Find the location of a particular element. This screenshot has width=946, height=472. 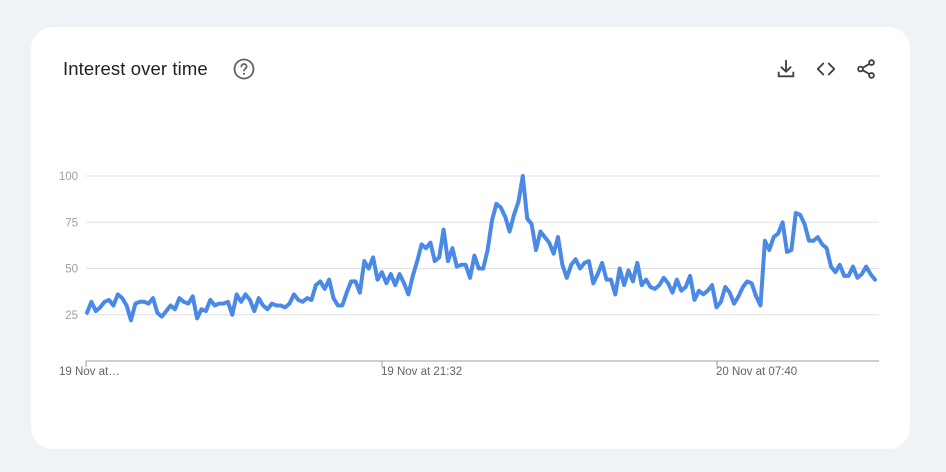

share-icon is located at coordinates (866, 69).